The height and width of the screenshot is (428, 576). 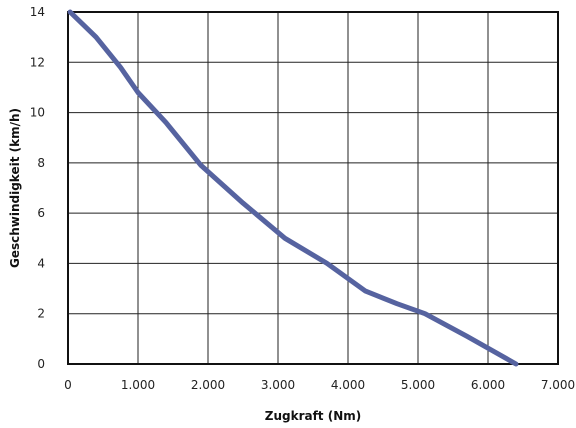 I want to click on y-tick-label: 2, so click(x=41, y=314).